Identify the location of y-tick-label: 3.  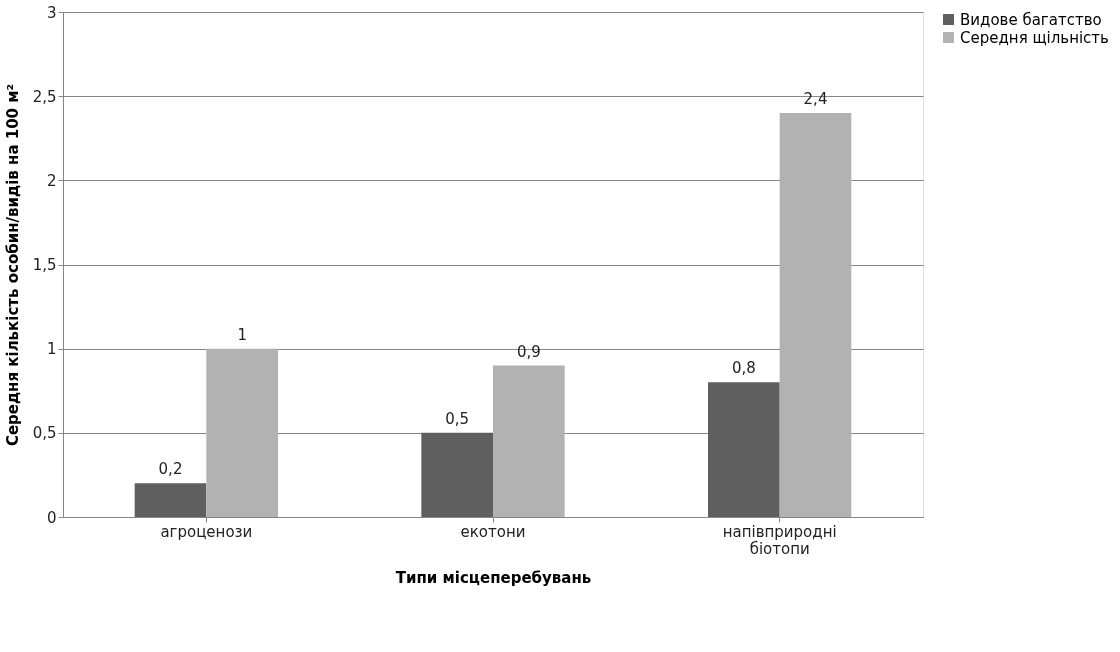
(51, 12).